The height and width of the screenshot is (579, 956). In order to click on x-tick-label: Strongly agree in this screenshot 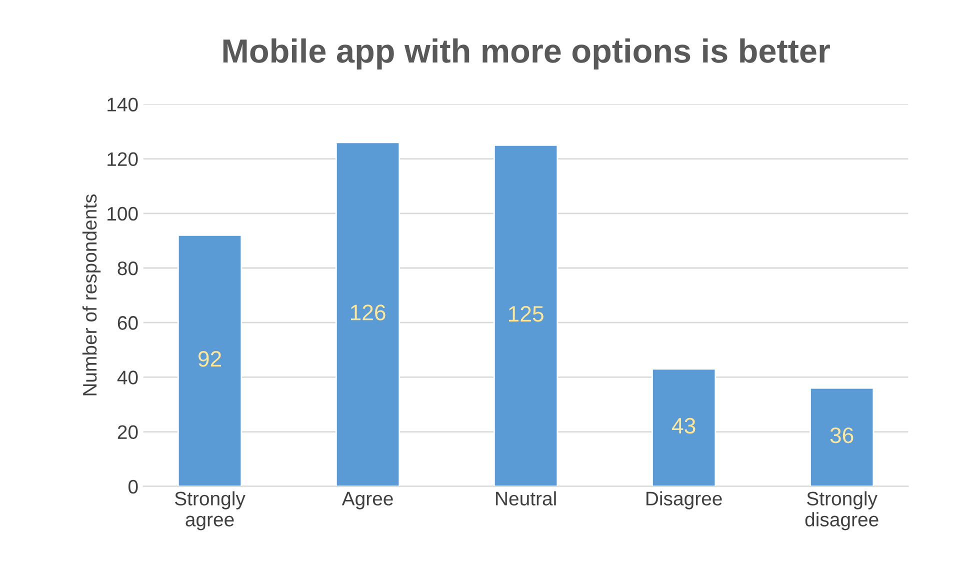, I will do `click(210, 510)`.